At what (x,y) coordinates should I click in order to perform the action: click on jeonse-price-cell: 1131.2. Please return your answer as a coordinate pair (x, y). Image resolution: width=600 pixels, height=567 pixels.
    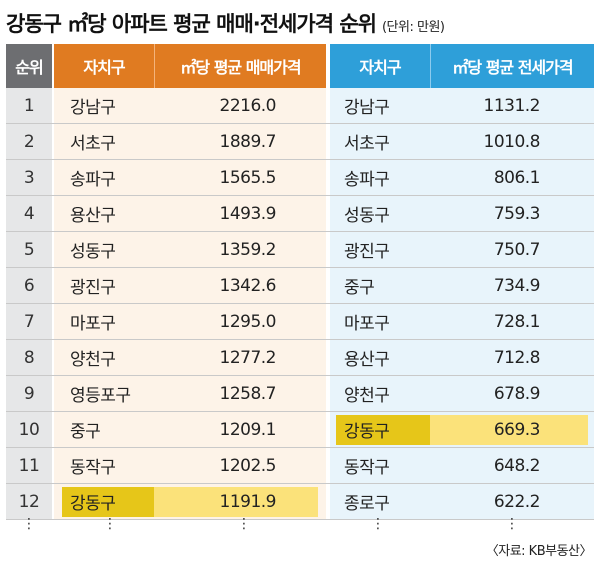
    Looking at the image, I should click on (512, 105).